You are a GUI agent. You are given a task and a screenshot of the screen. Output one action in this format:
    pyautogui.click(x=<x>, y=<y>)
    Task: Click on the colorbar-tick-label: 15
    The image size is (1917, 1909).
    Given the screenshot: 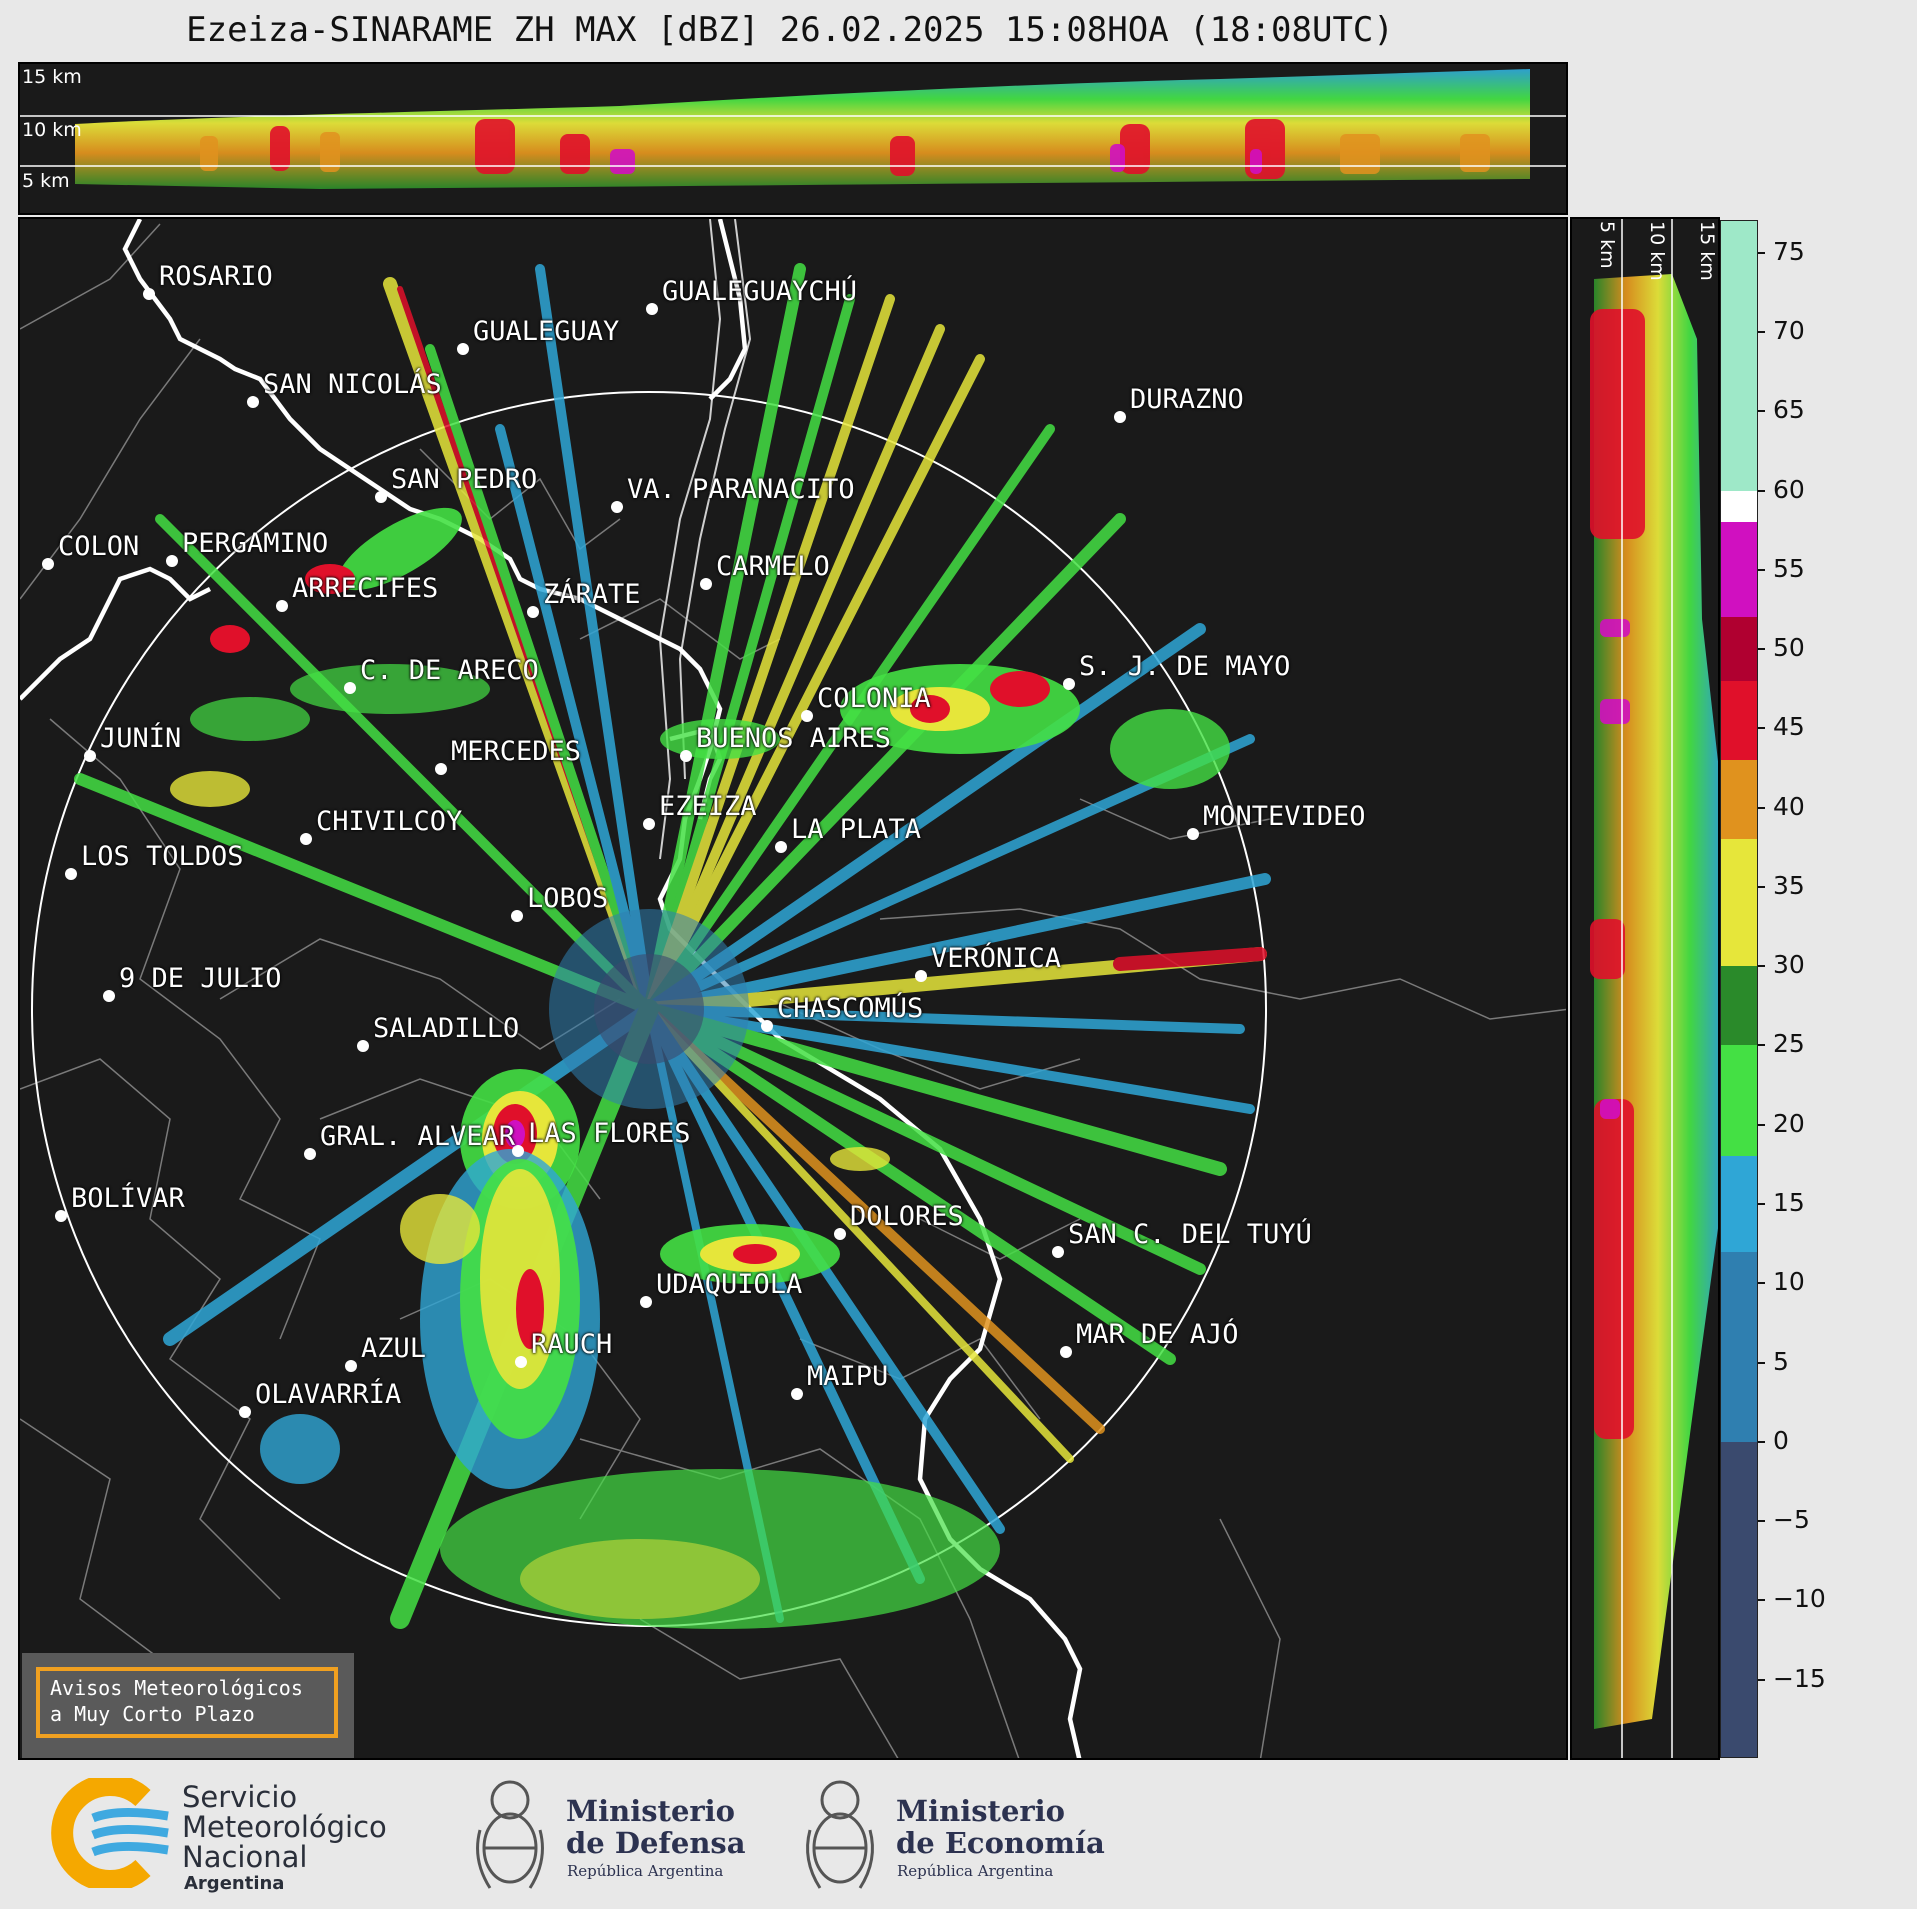 What is the action you would take?
    pyautogui.click(x=1781, y=1202)
    